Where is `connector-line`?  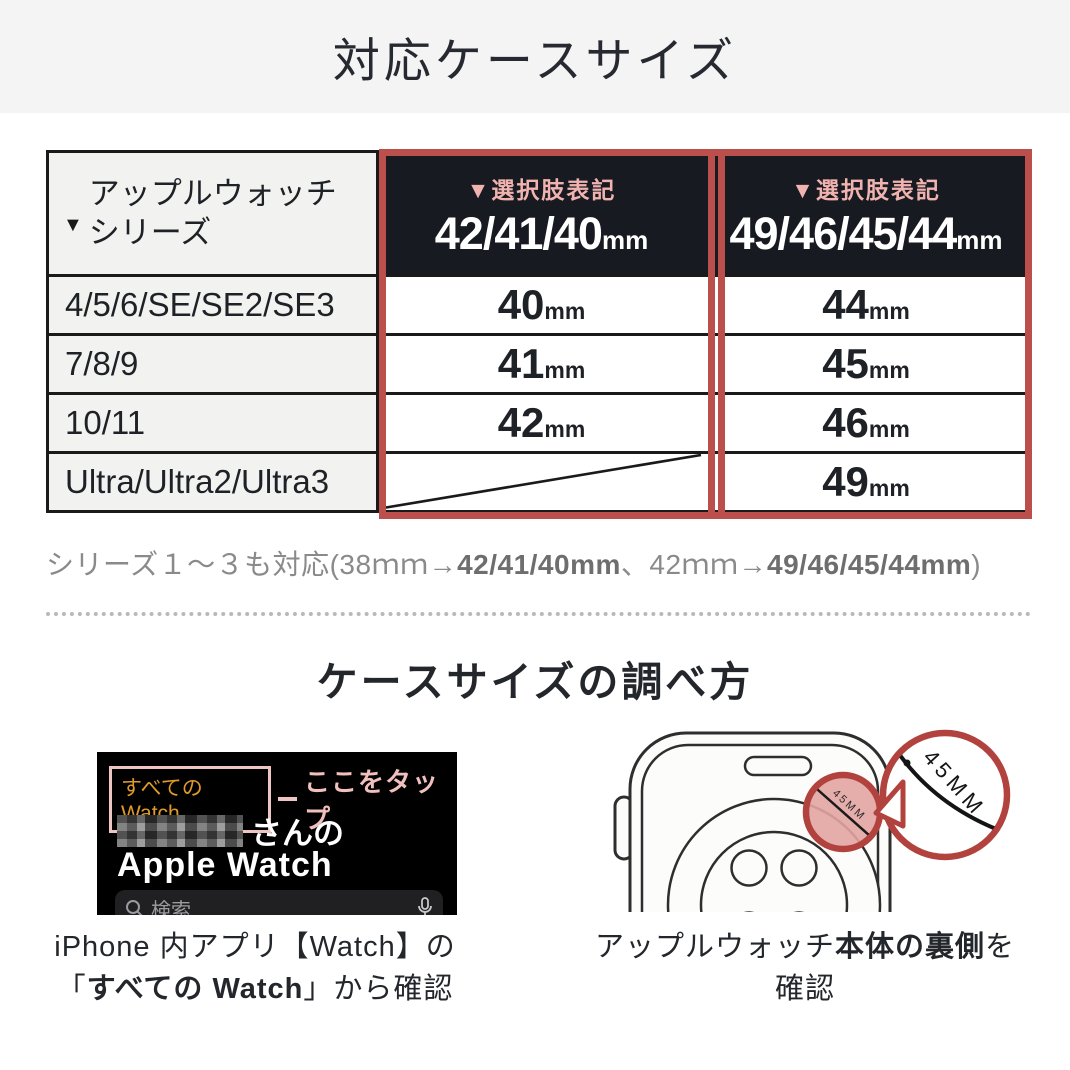
connector-line is located at coordinates (288, 799).